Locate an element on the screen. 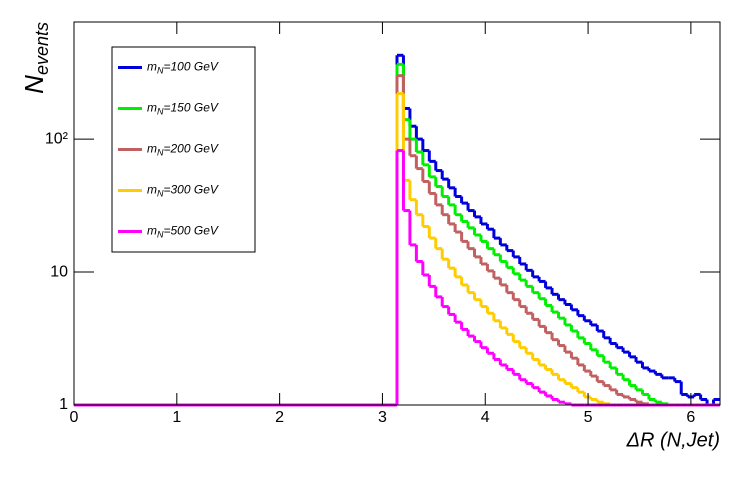 The width and height of the screenshot is (748, 481). x-tick-label: 2 is located at coordinates (279, 417).